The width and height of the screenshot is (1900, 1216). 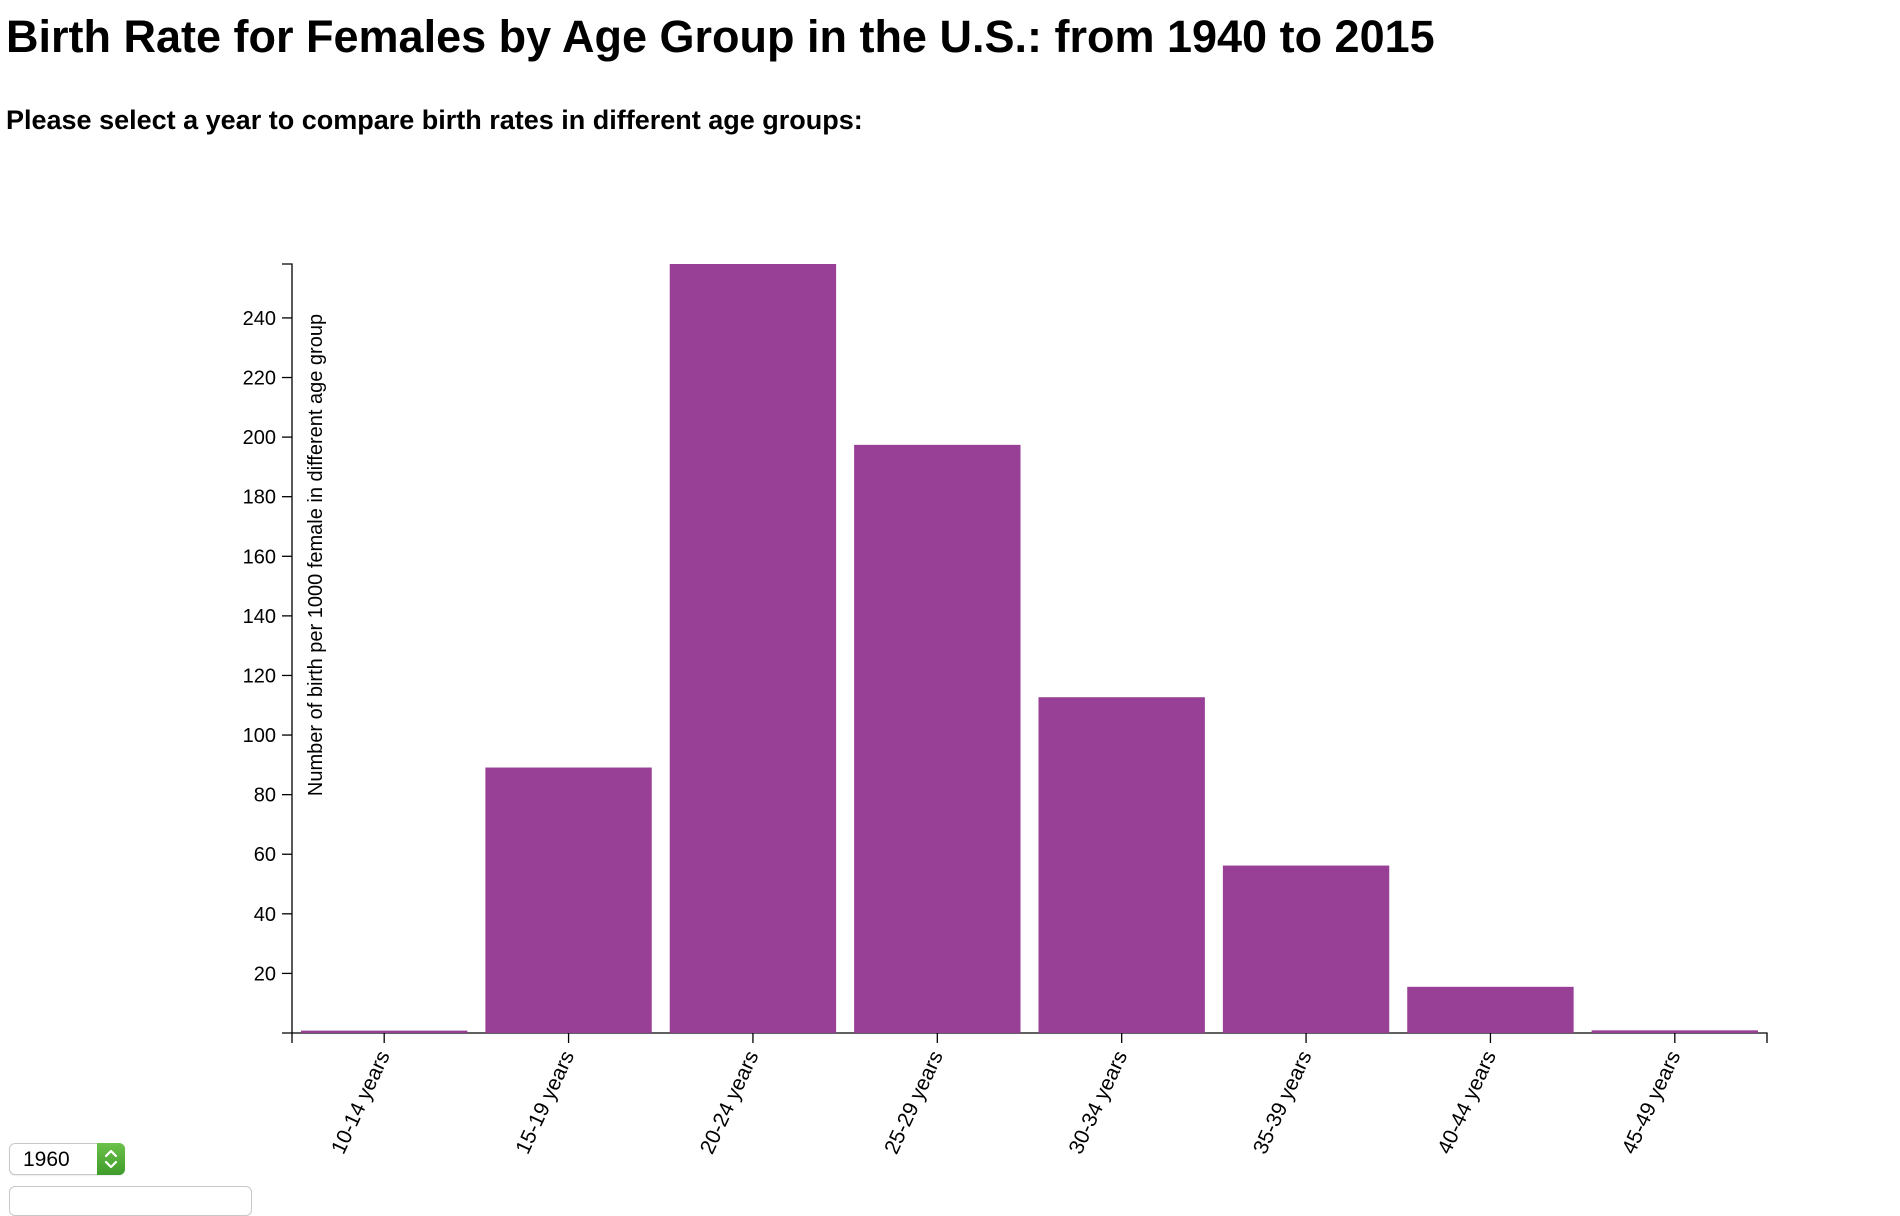 What do you see at coordinates (46, 1159) in the screenshot?
I see `year-select-value: 1960` at bounding box center [46, 1159].